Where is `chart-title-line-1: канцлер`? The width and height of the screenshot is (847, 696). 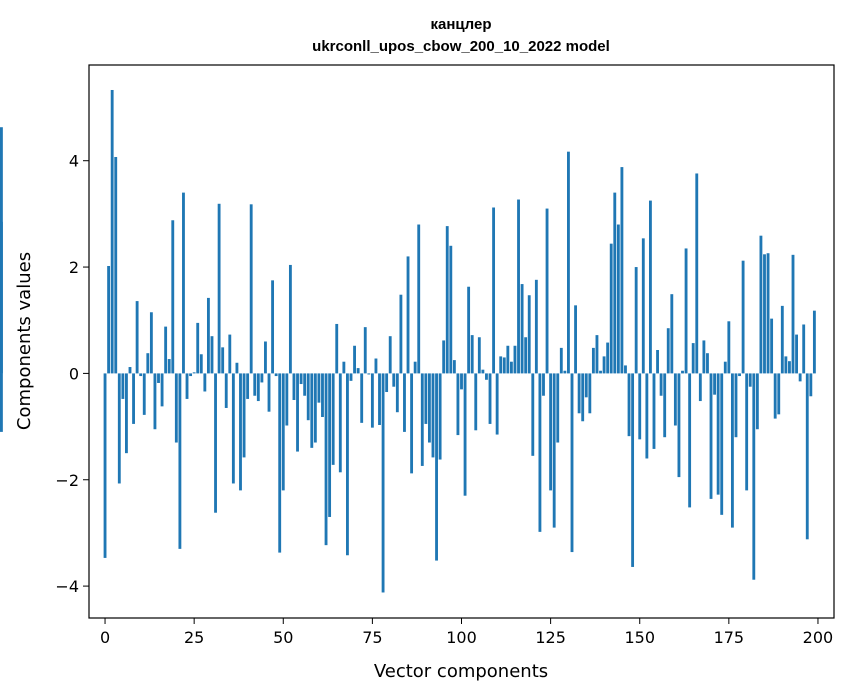
chart-title-line-1: канцлер is located at coordinates (461, 24).